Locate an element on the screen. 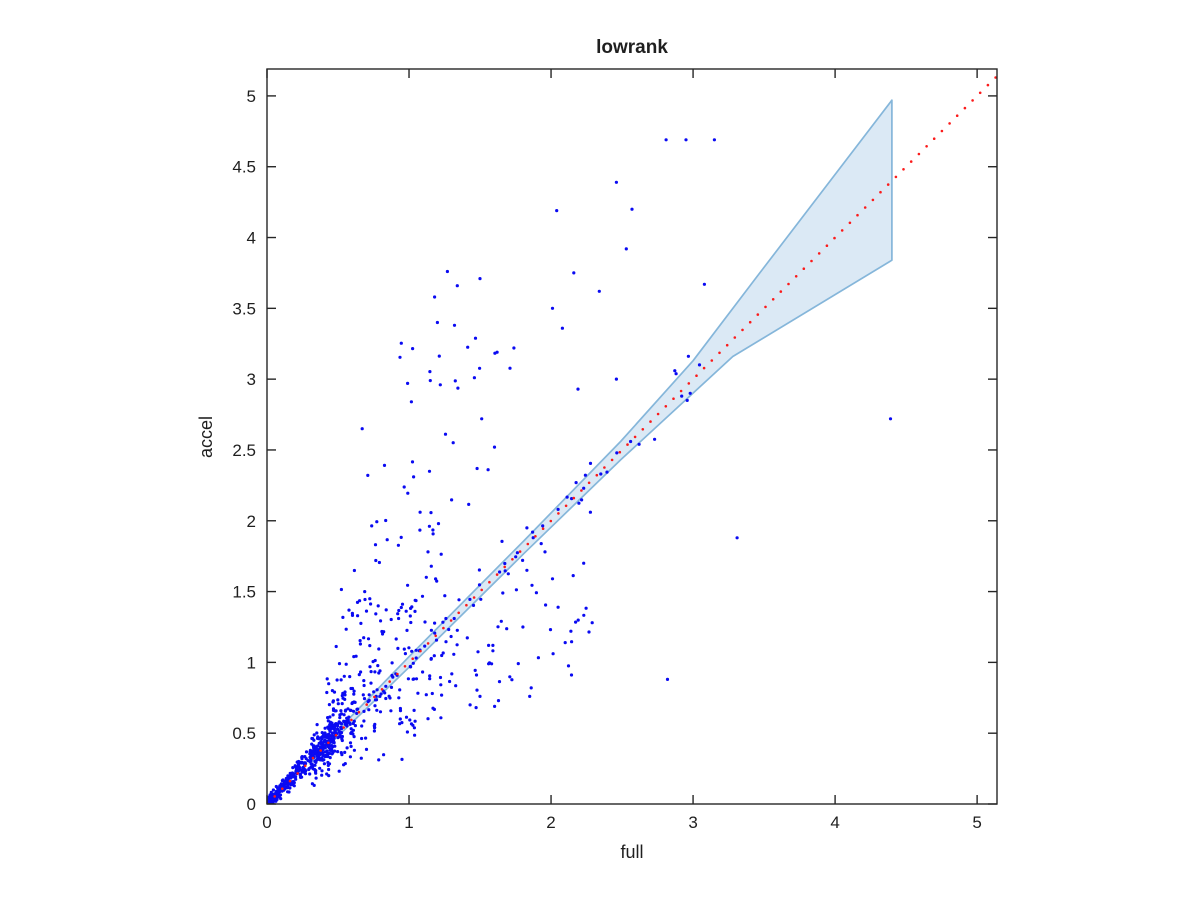 The image size is (1200, 900). x-tick-label: 1 is located at coordinates (408, 822).